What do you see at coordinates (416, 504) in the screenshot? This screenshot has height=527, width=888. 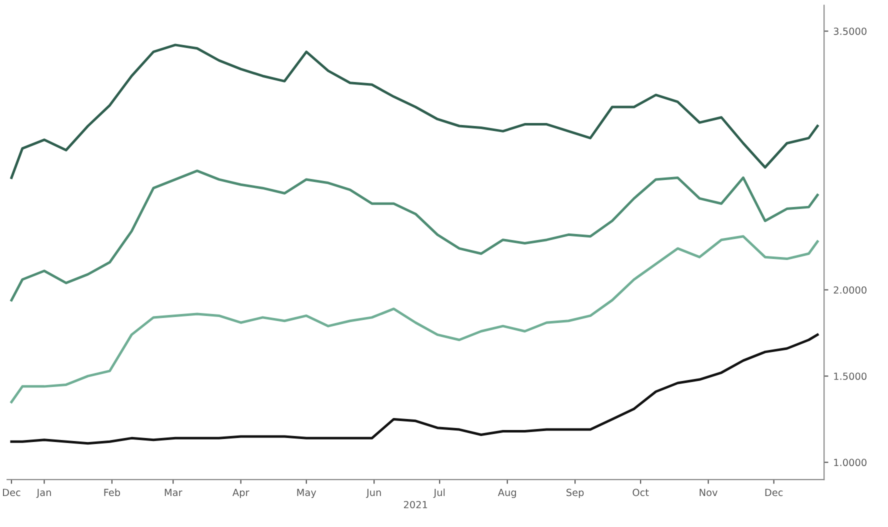 I see `x-axis-title: 2021` at bounding box center [416, 504].